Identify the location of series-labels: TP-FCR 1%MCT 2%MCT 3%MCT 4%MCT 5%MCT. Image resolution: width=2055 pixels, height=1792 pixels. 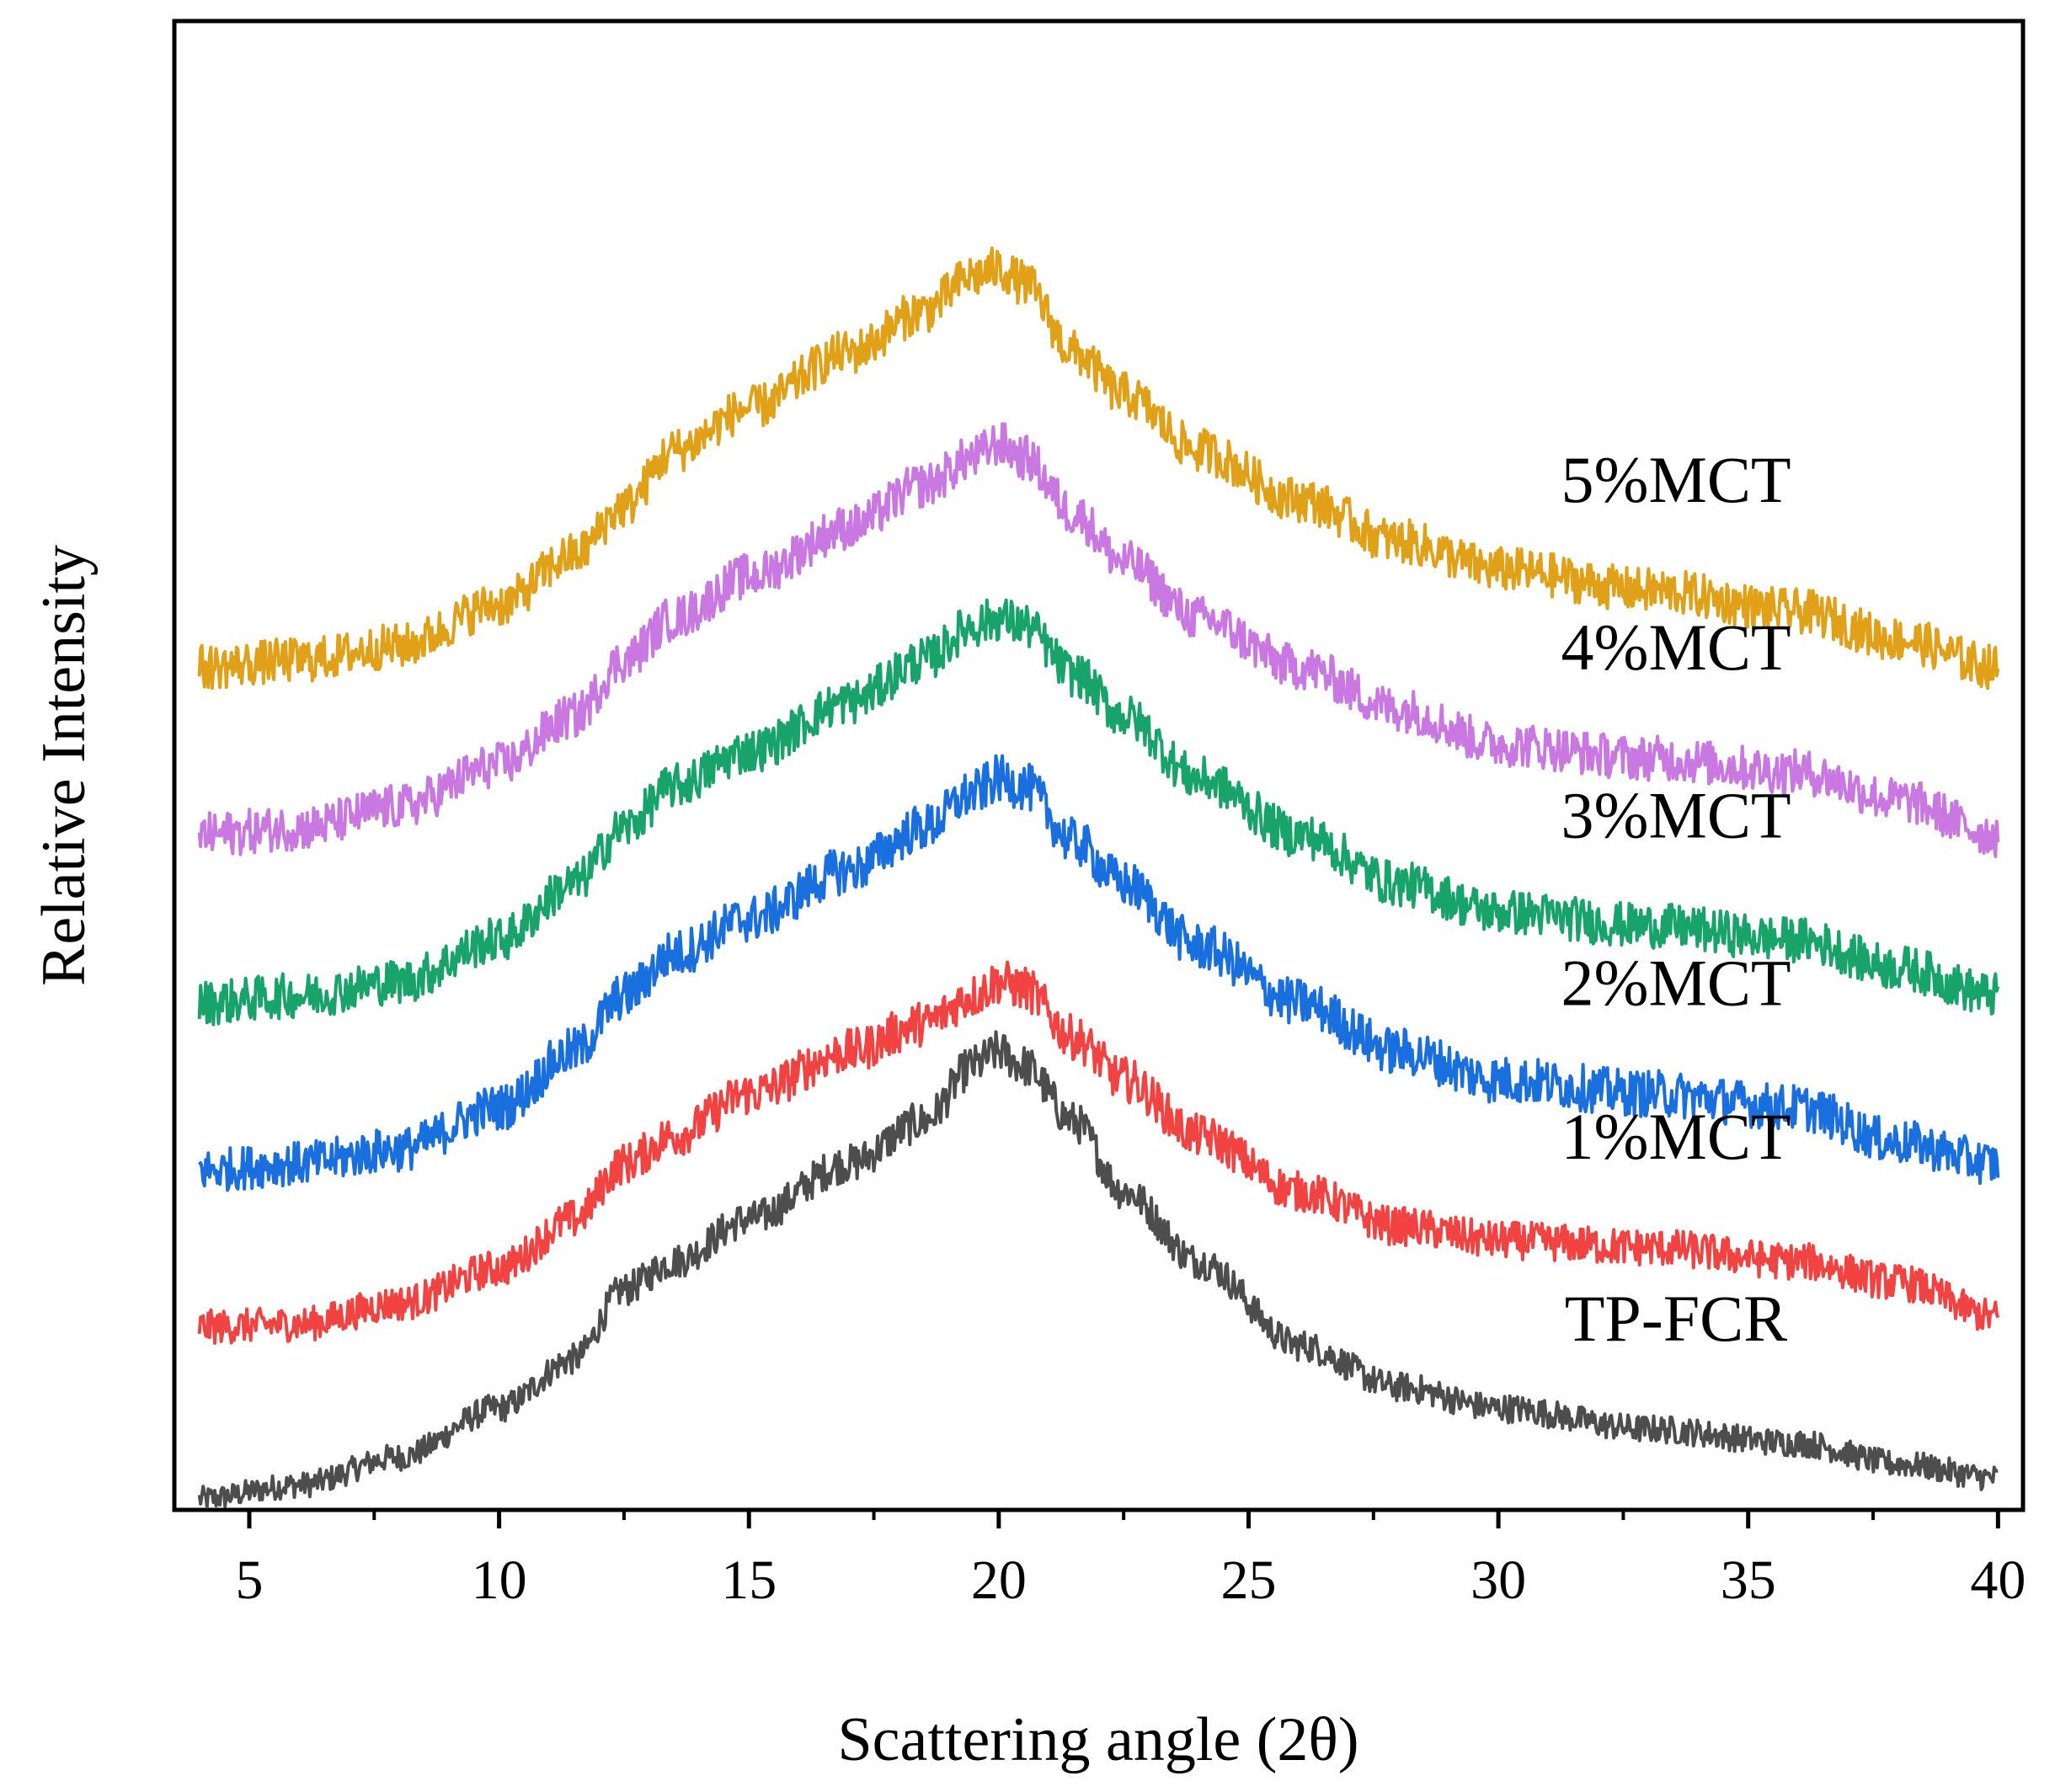
(1676, 899).